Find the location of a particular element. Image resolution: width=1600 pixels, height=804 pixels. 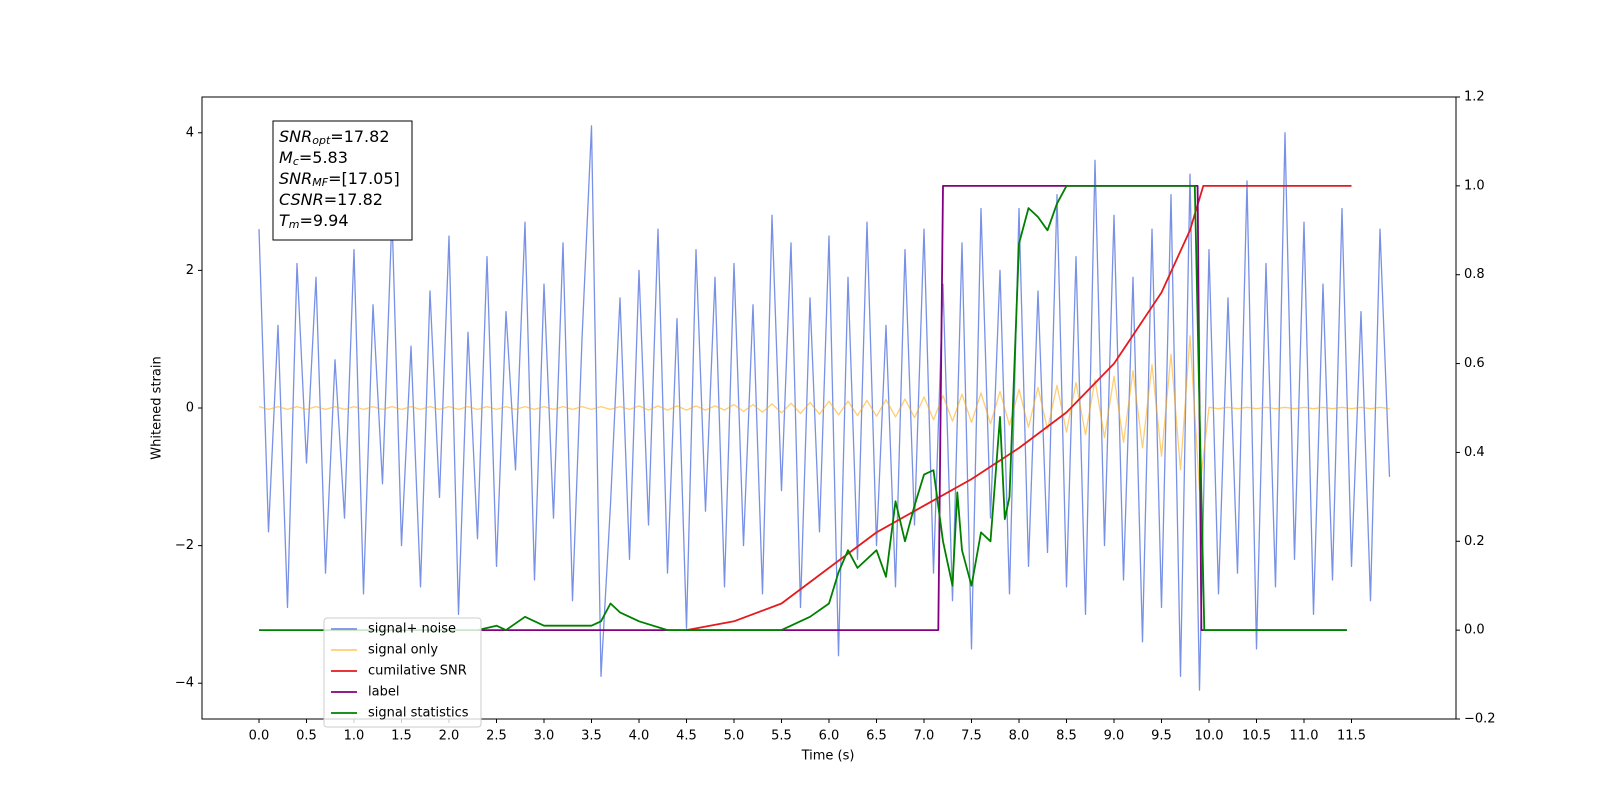

y2-tick-label: 0.2 is located at coordinates (1474, 541).